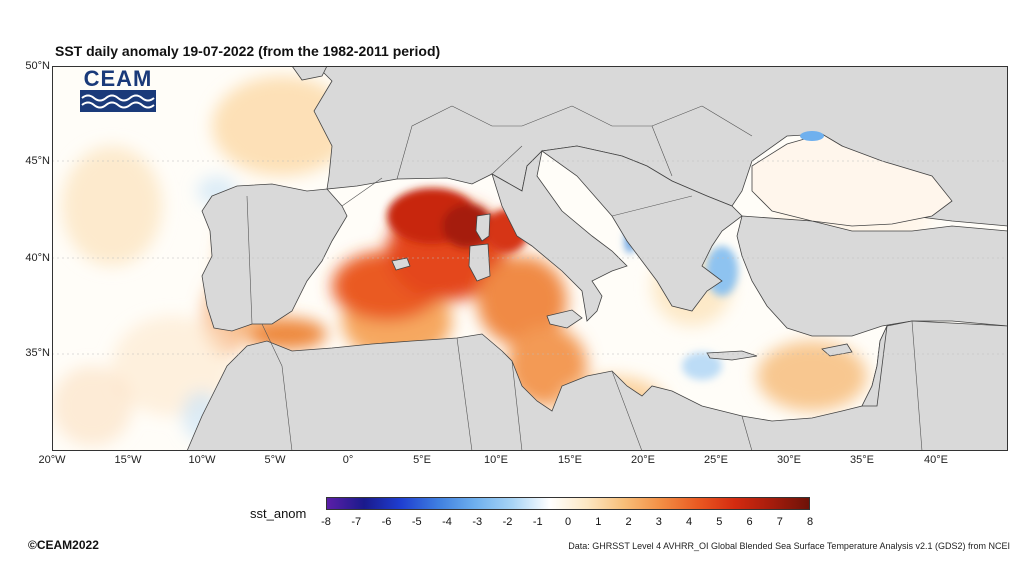  I want to click on balkans-landmass, so click(641, 228).